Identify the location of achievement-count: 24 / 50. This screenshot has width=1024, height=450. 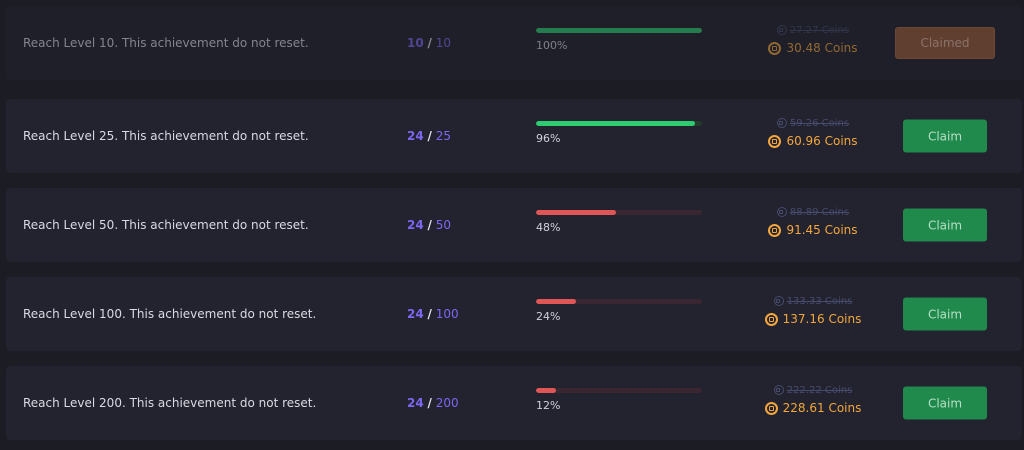
(429, 225).